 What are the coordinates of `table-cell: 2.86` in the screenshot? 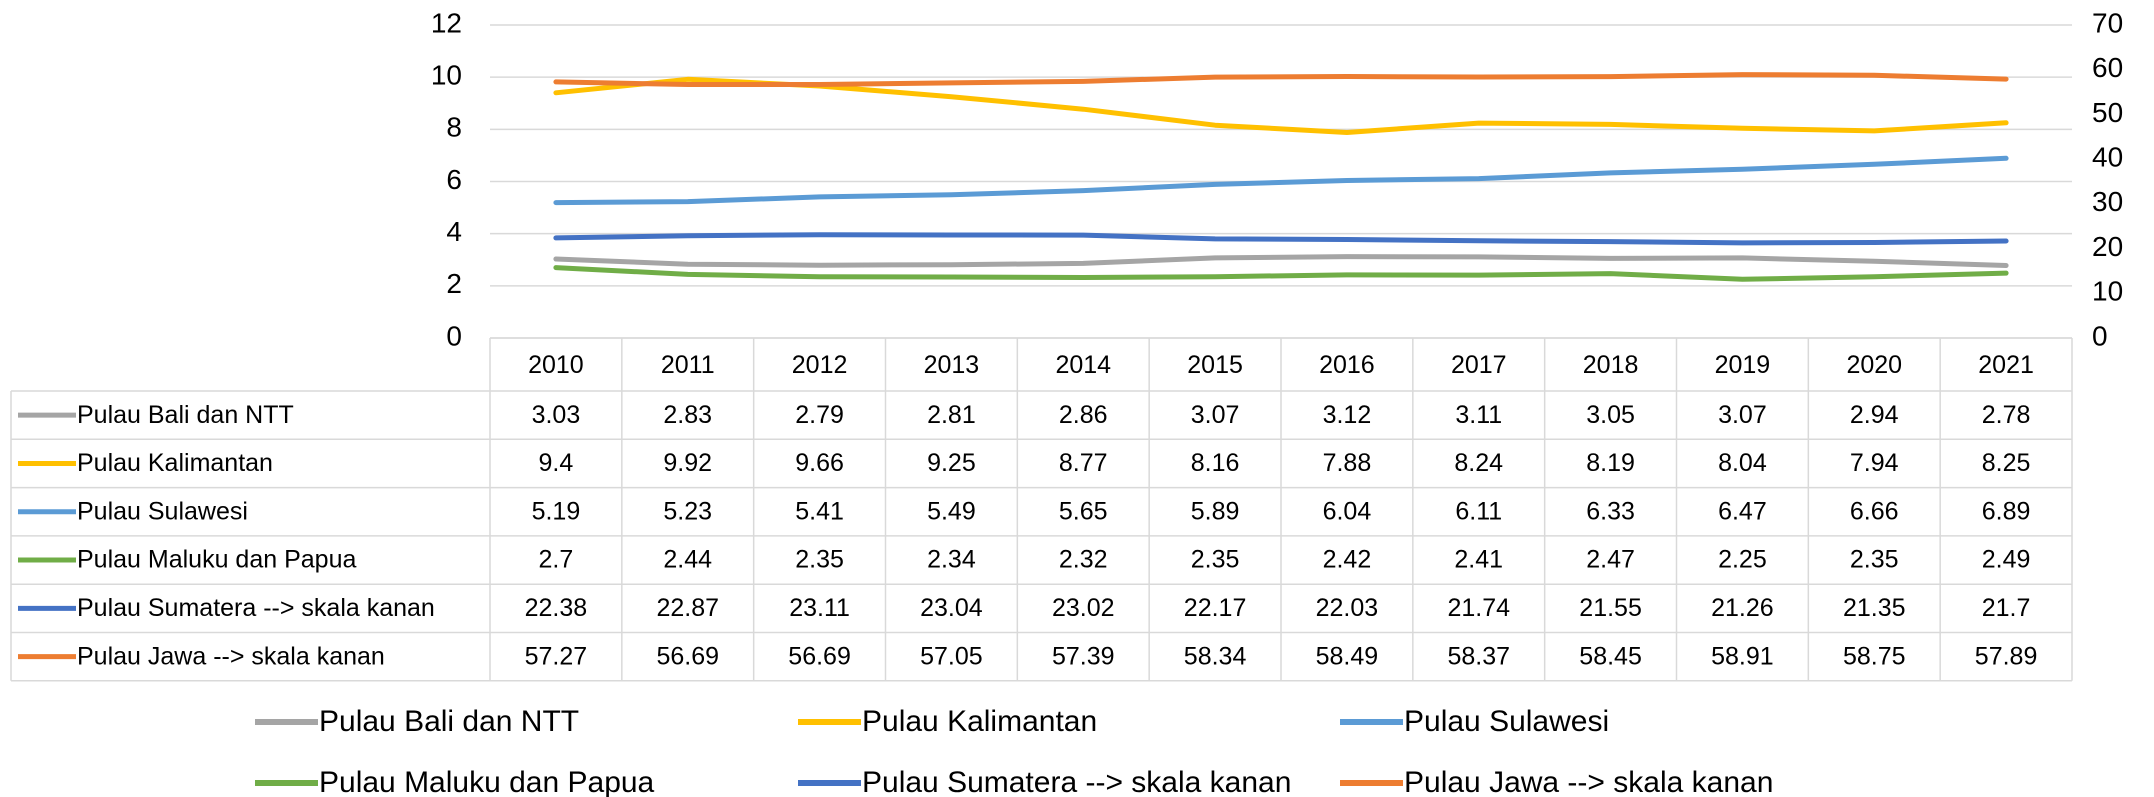 It's located at (1083, 415).